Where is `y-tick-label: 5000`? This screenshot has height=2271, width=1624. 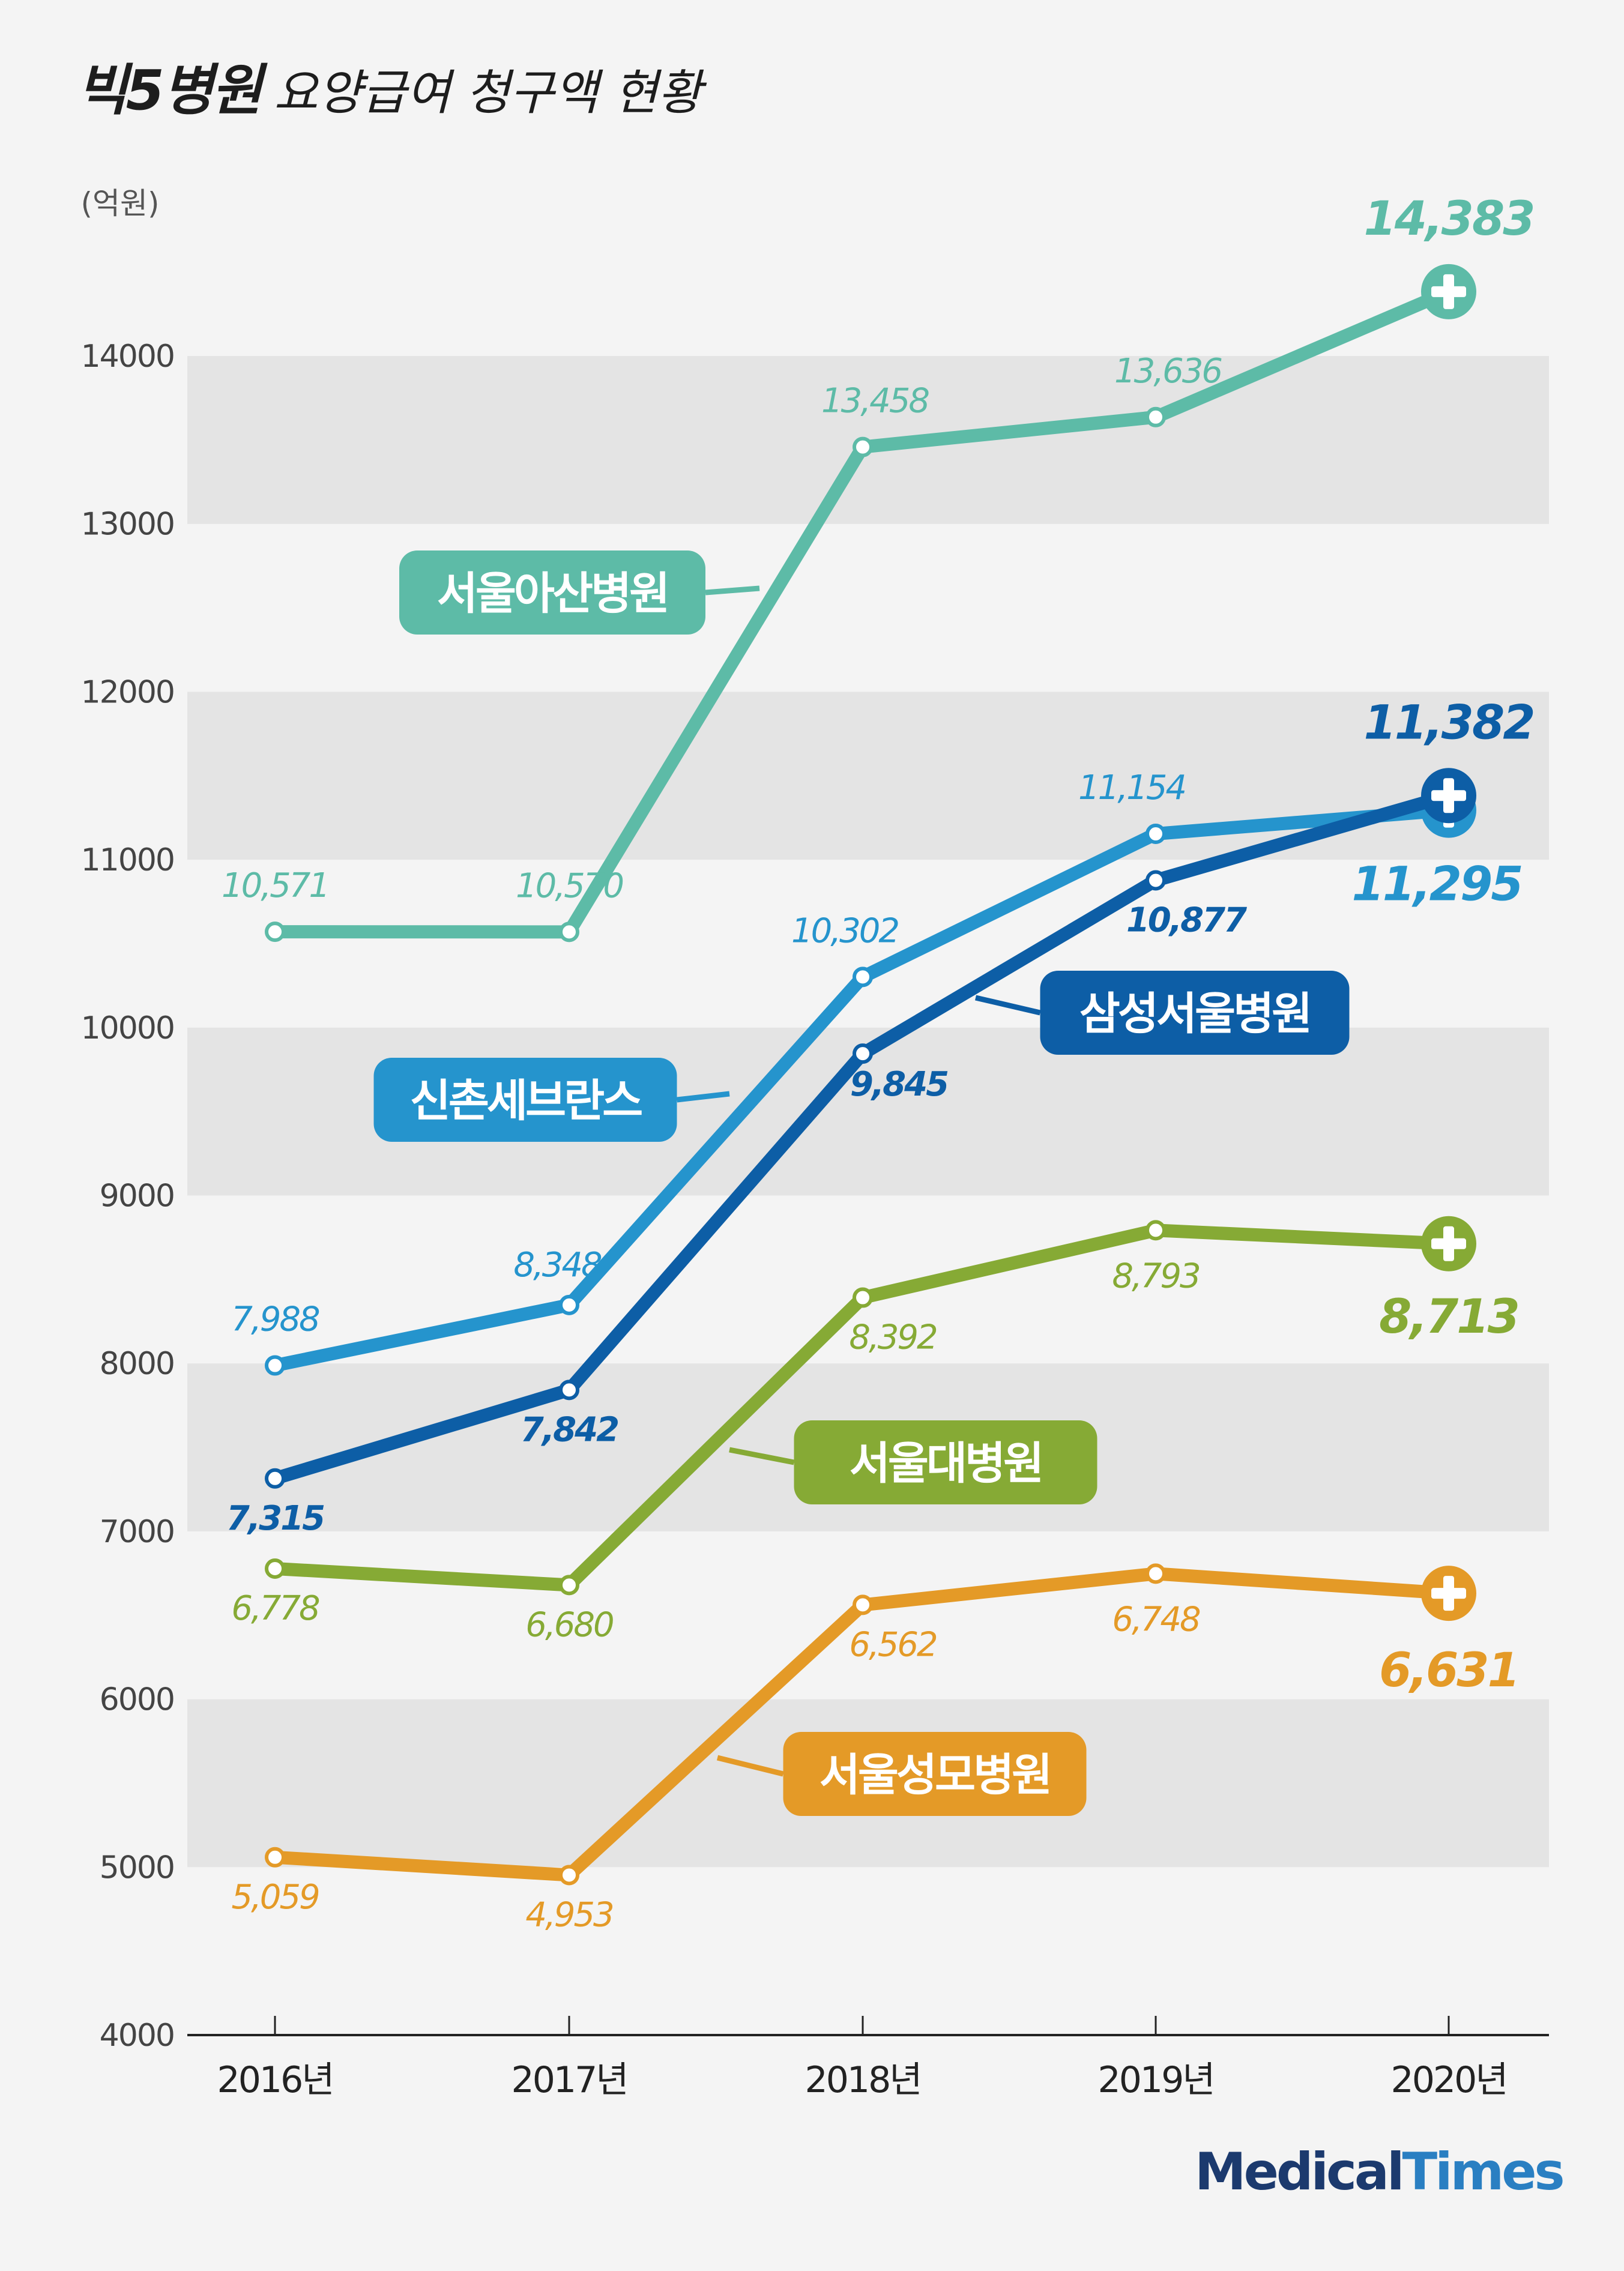 y-tick-label: 5000 is located at coordinates (137, 1868).